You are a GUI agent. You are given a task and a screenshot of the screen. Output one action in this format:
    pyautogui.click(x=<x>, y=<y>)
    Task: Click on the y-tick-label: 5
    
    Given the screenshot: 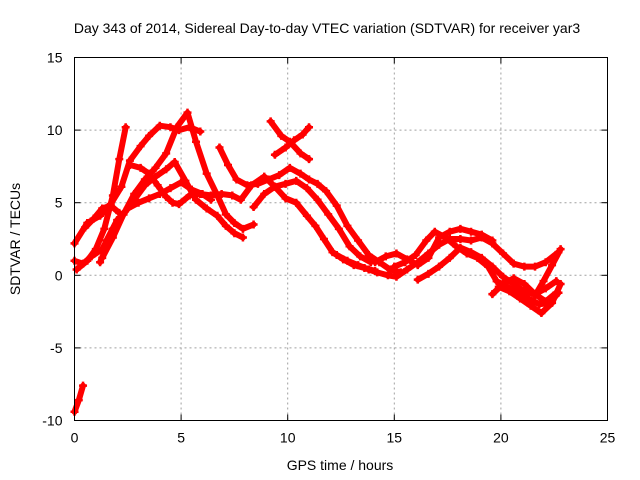 What is the action you would take?
    pyautogui.click(x=59, y=203)
    